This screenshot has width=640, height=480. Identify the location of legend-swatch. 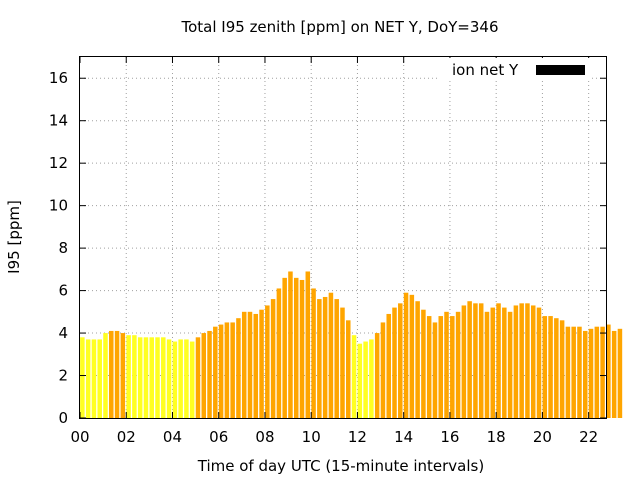
(560, 70).